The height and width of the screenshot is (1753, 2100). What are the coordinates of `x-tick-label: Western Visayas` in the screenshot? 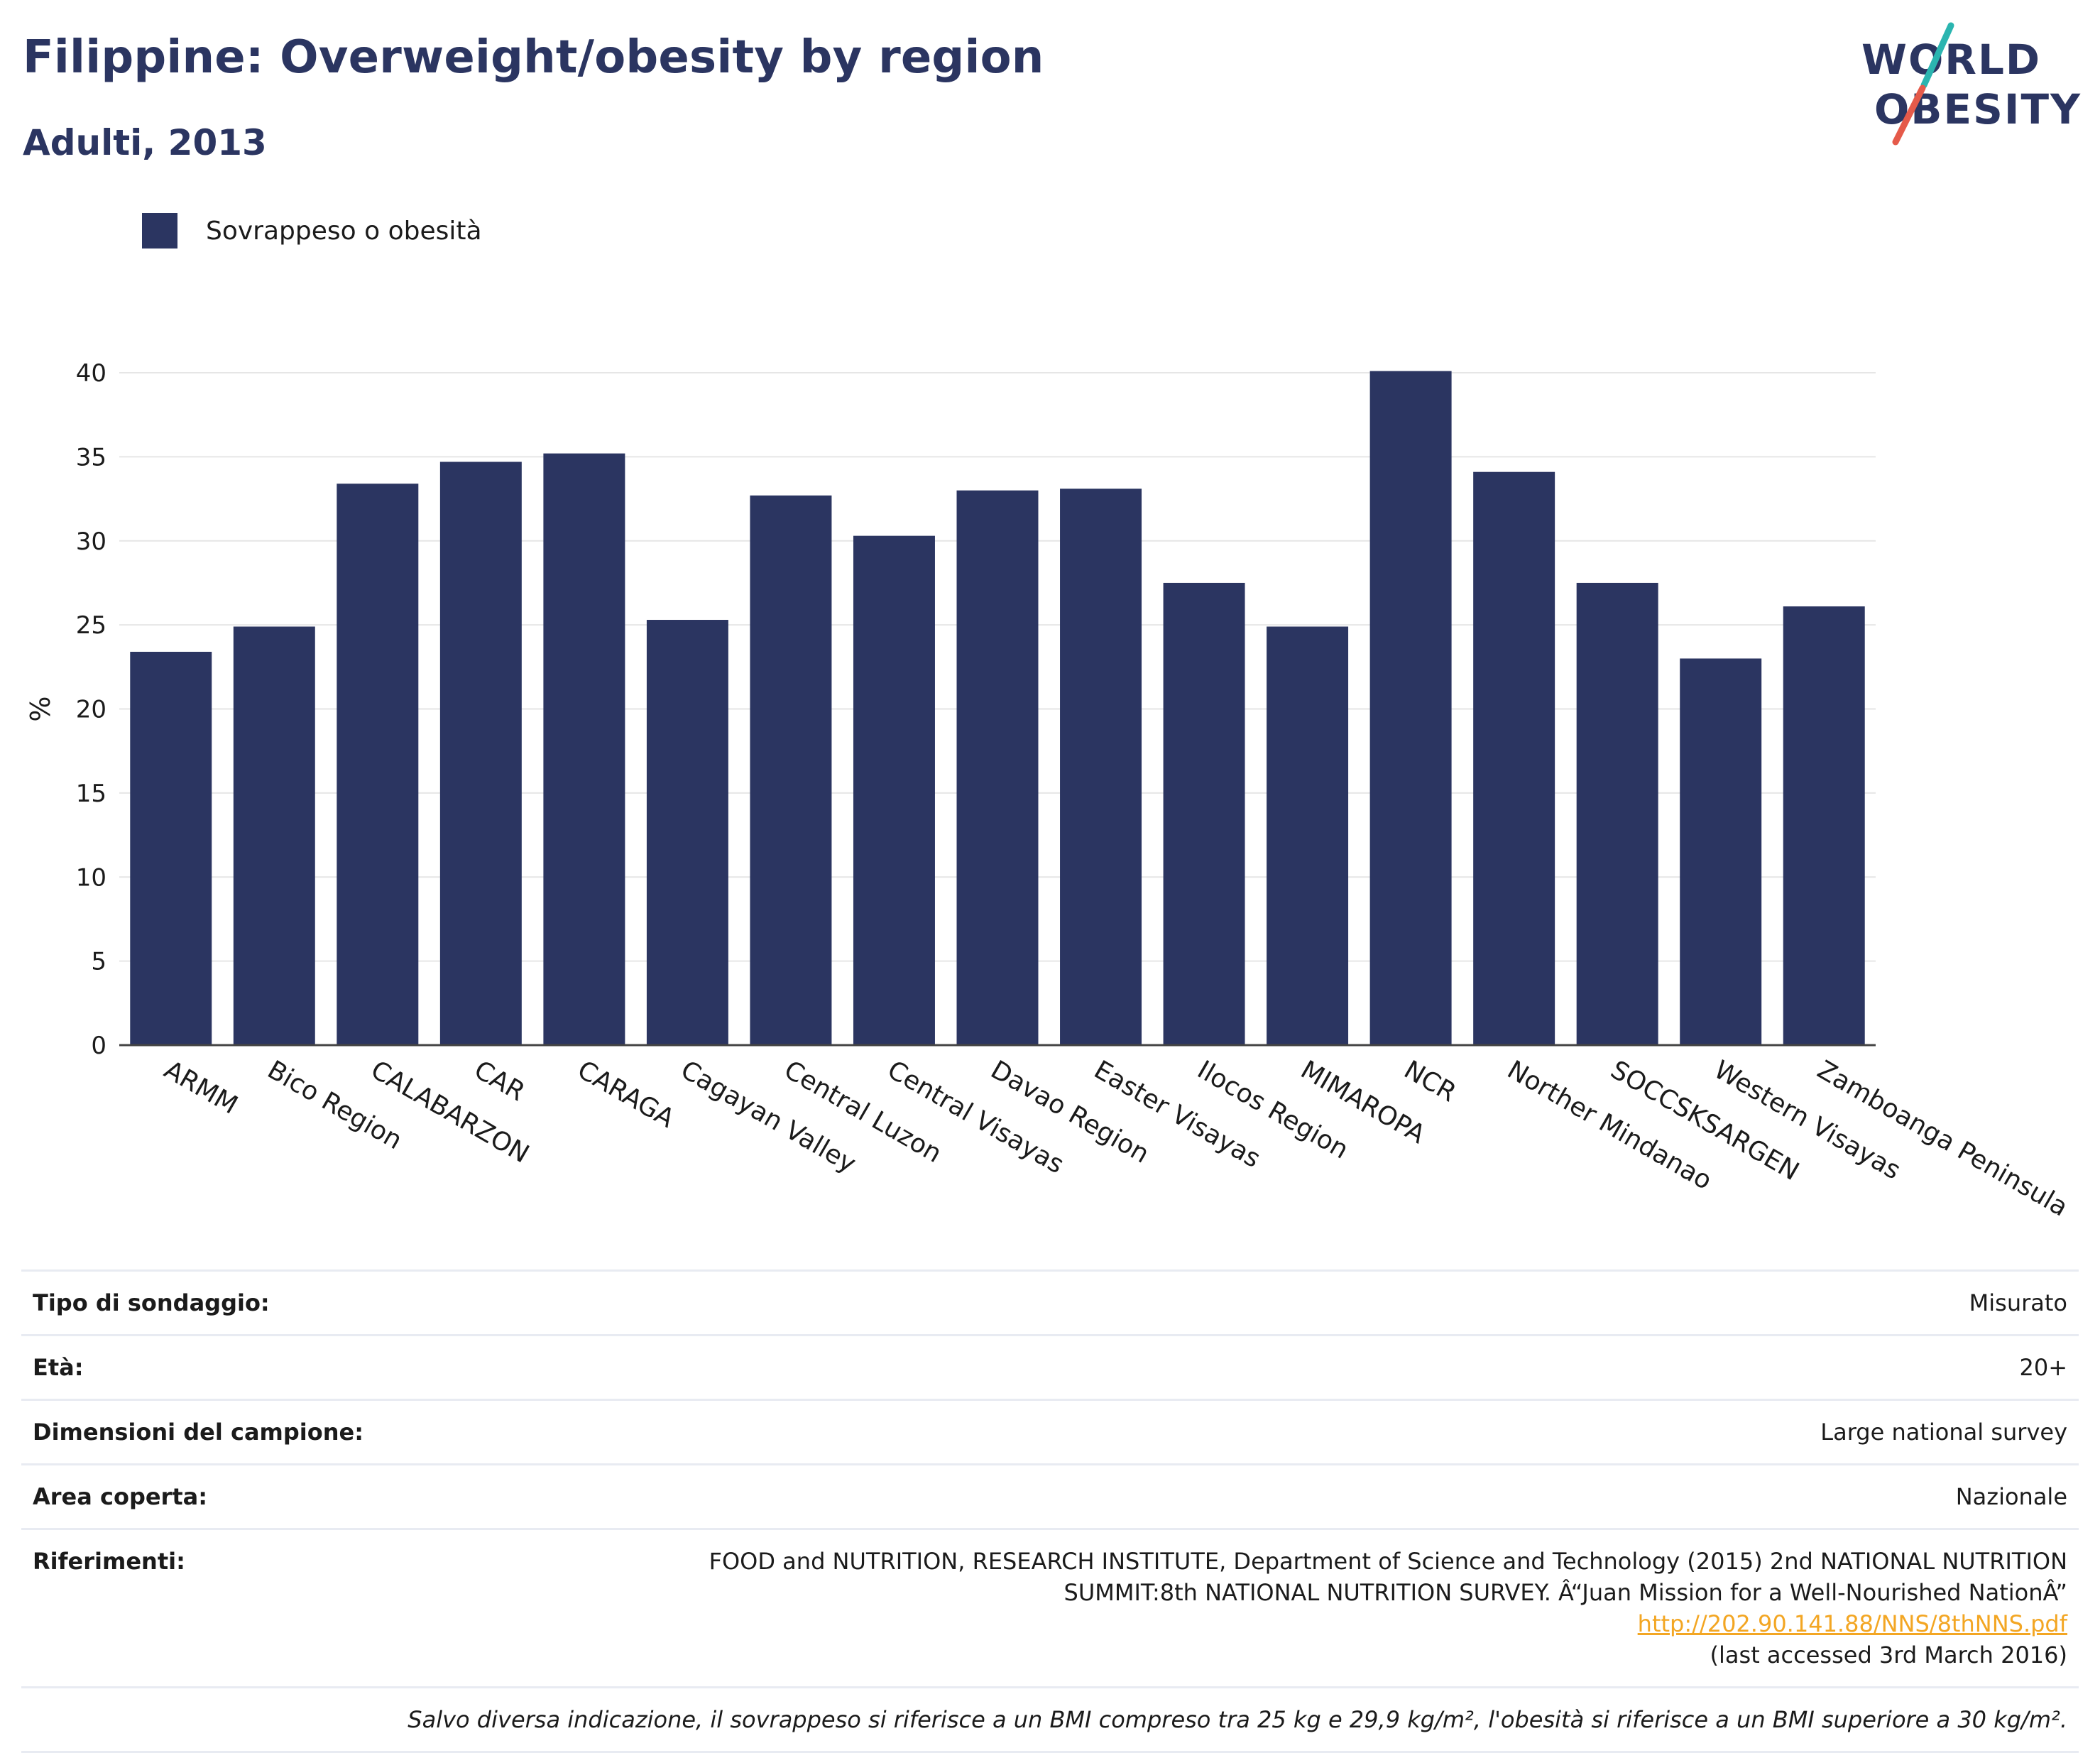 It's located at (1807, 1120).